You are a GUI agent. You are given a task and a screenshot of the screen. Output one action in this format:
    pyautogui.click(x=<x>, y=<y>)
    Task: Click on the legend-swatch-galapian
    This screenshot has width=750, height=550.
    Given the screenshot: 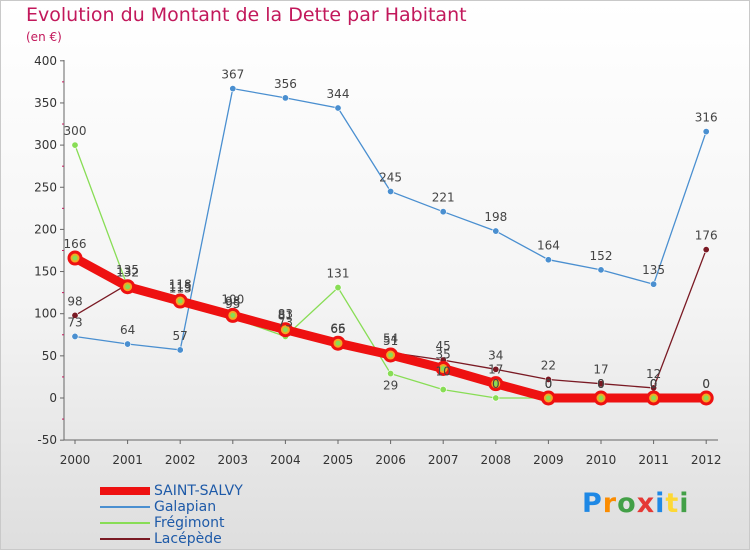 What is the action you would take?
    pyautogui.click(x=125, y=507)
    